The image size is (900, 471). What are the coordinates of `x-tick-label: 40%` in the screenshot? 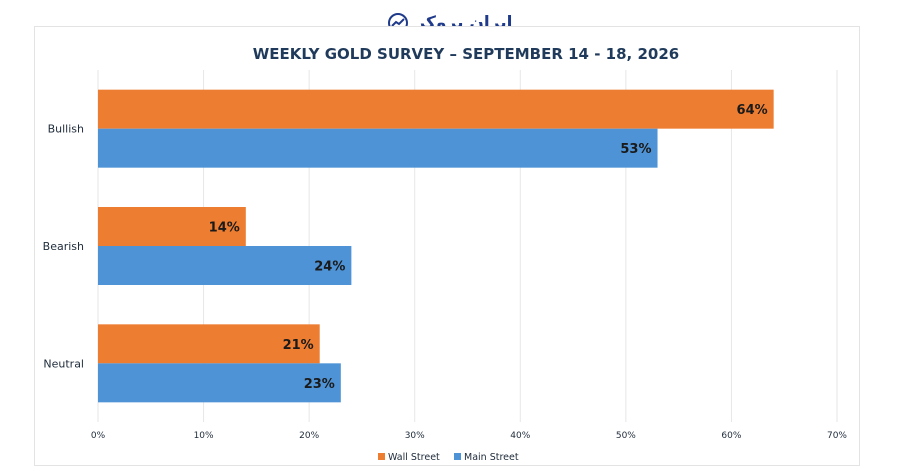 It's located at (520, 436).